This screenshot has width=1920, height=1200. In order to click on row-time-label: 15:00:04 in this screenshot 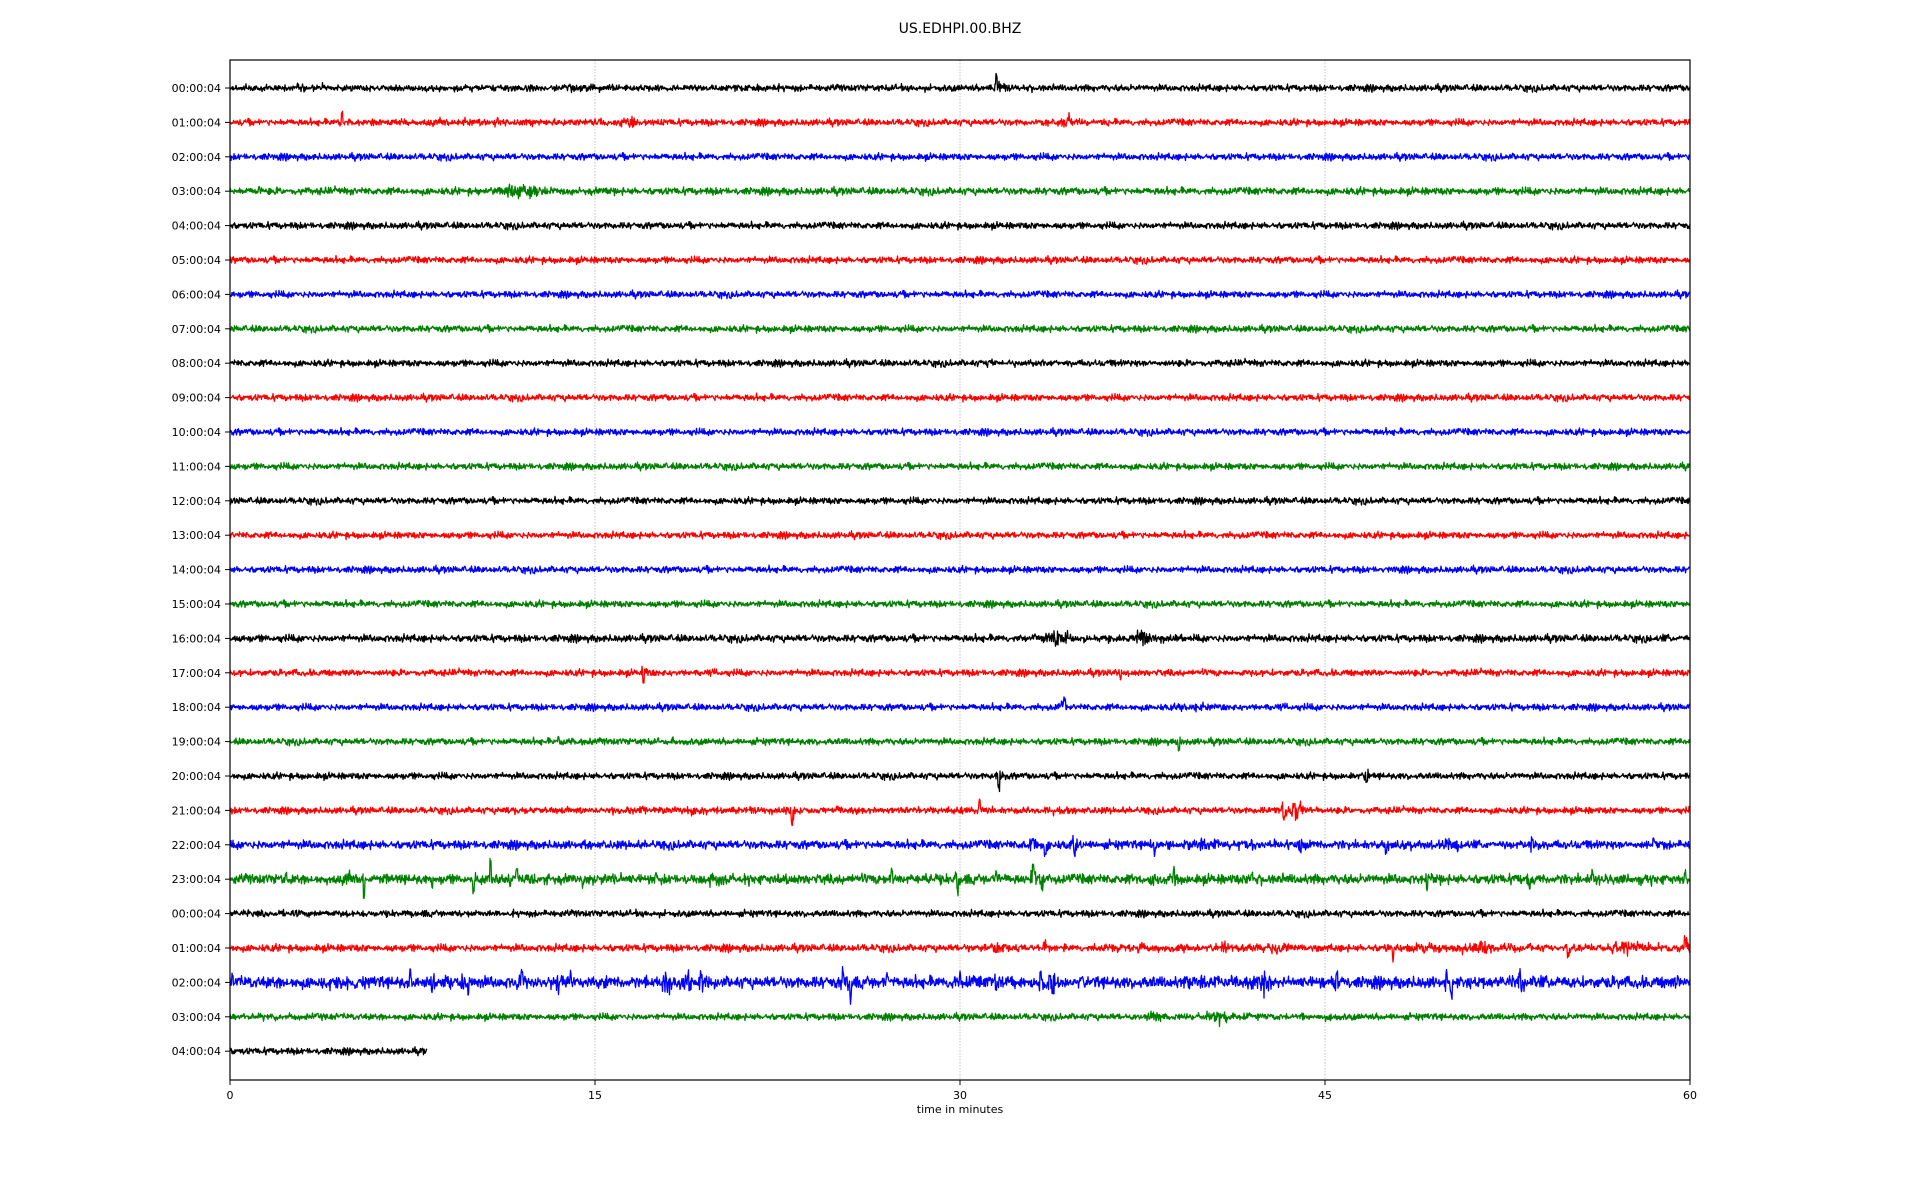, I will do `click(196, 604)`.